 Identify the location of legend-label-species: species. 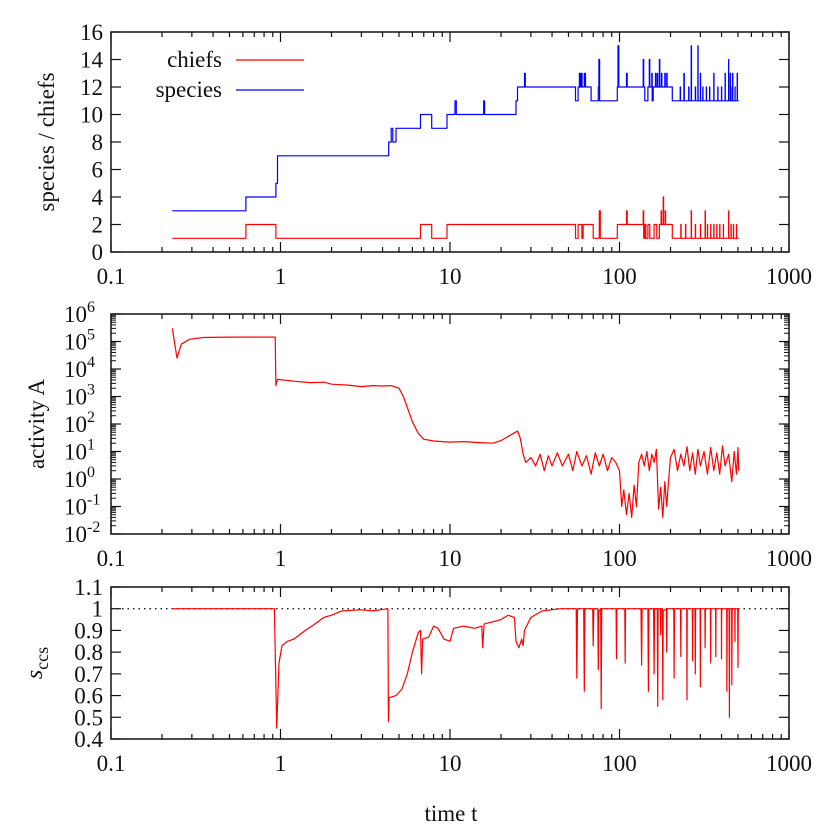
(189, 89).